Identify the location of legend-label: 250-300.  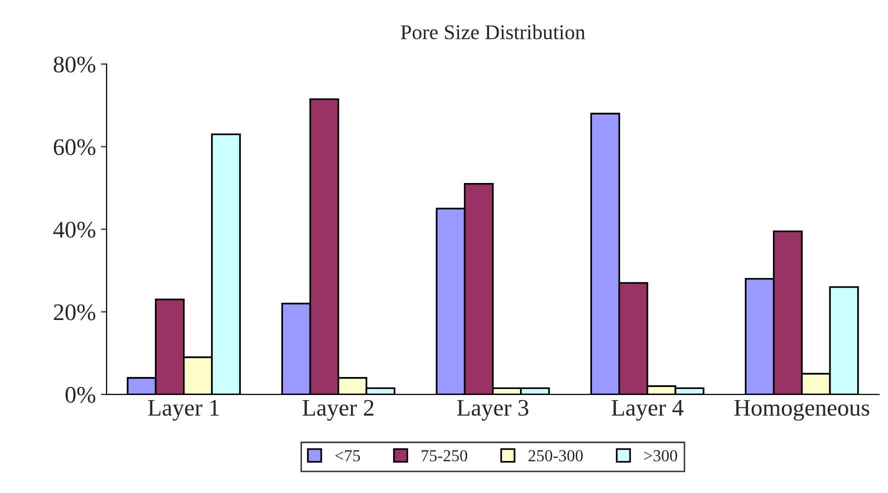
(555, 456).